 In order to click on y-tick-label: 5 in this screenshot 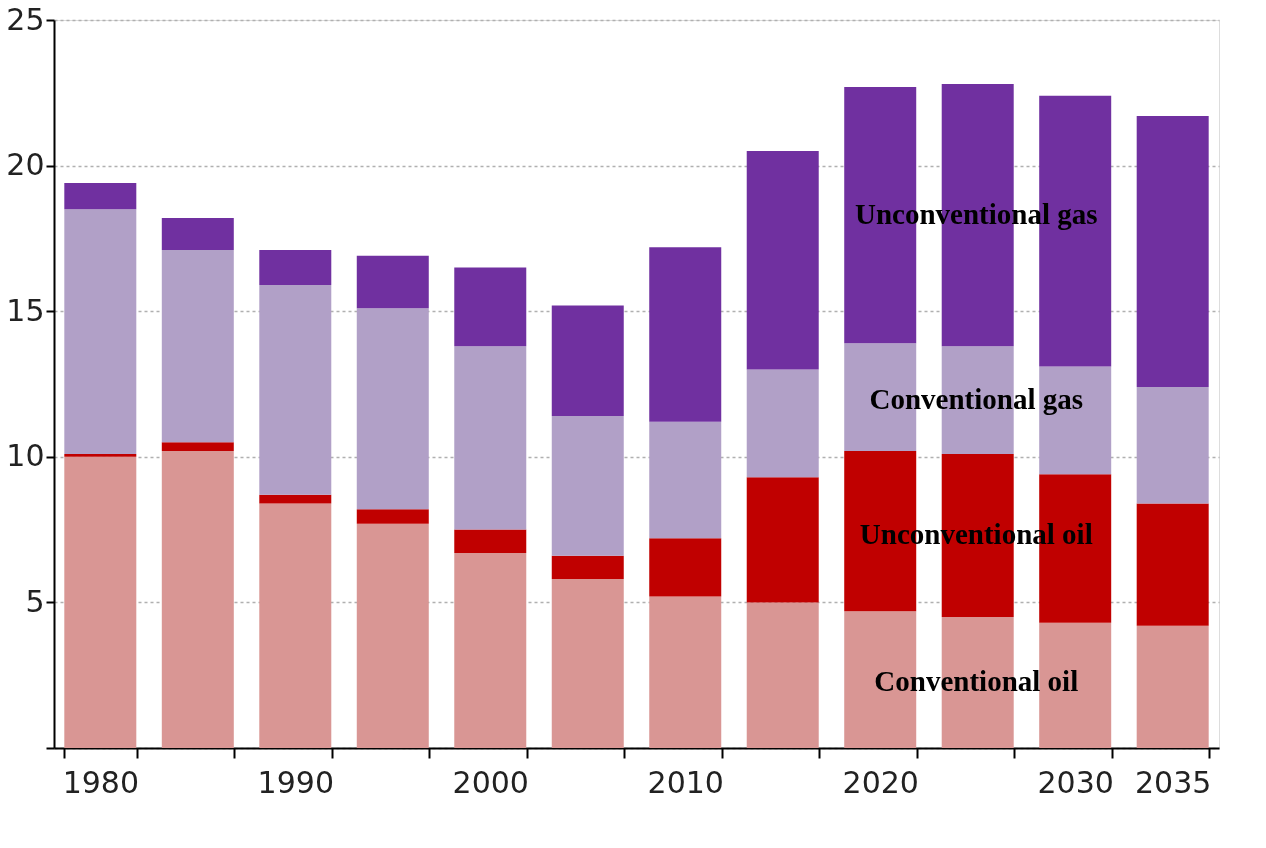, I will do `click(35, 601)`.